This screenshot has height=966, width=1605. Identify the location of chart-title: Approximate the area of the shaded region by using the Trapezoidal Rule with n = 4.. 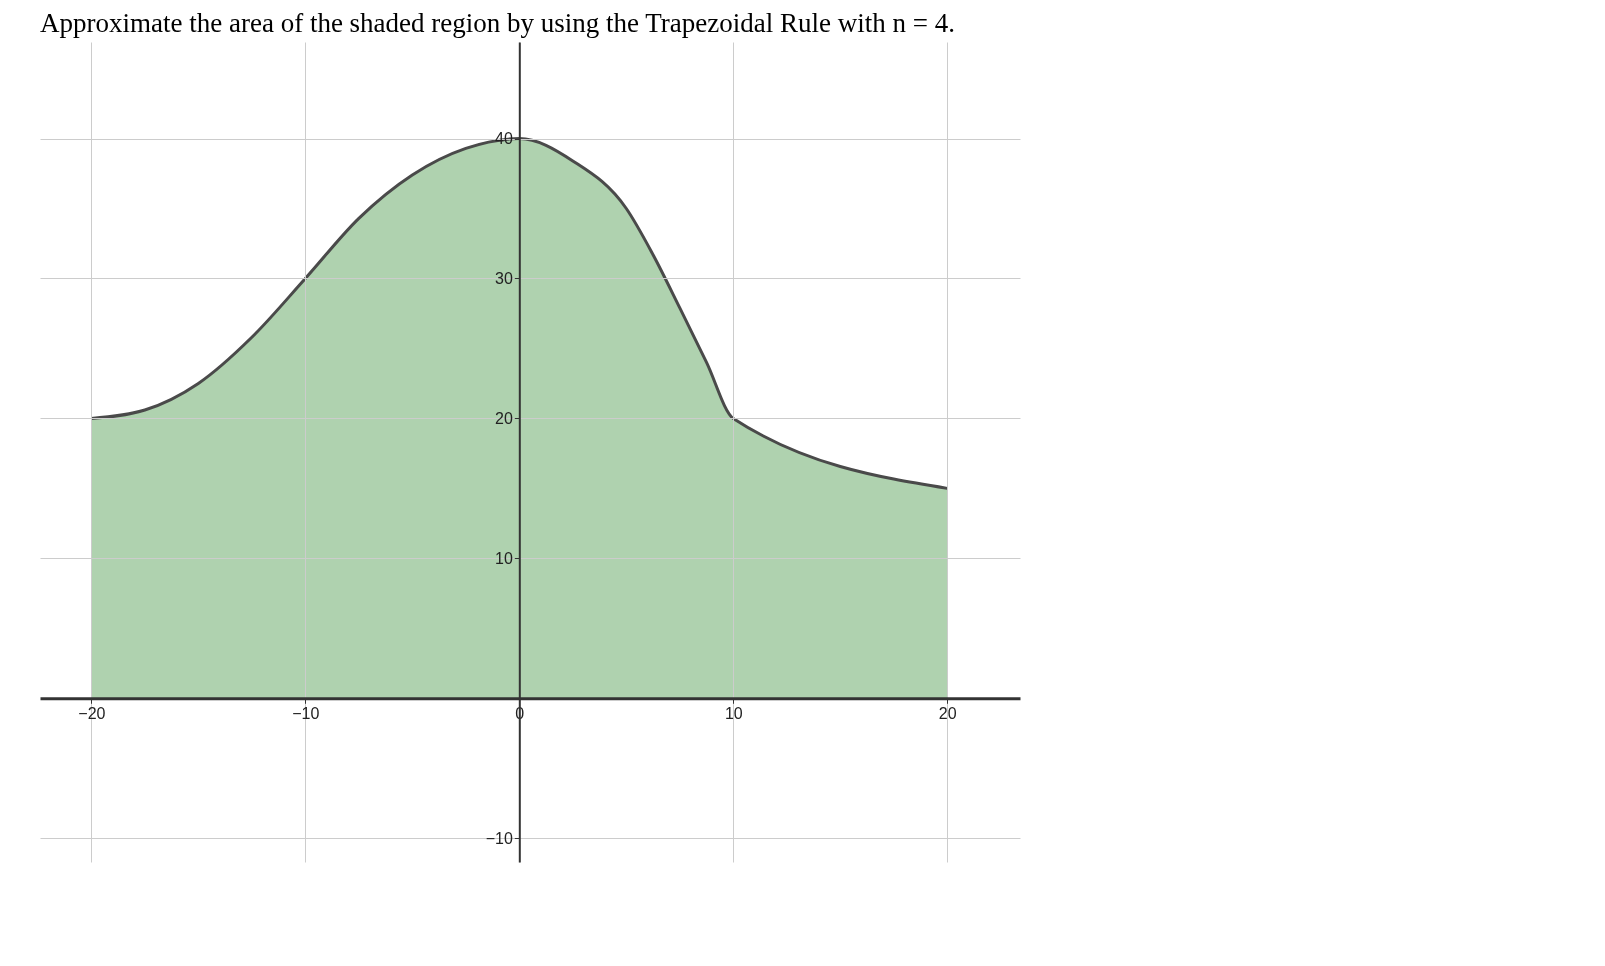
(498, 23).